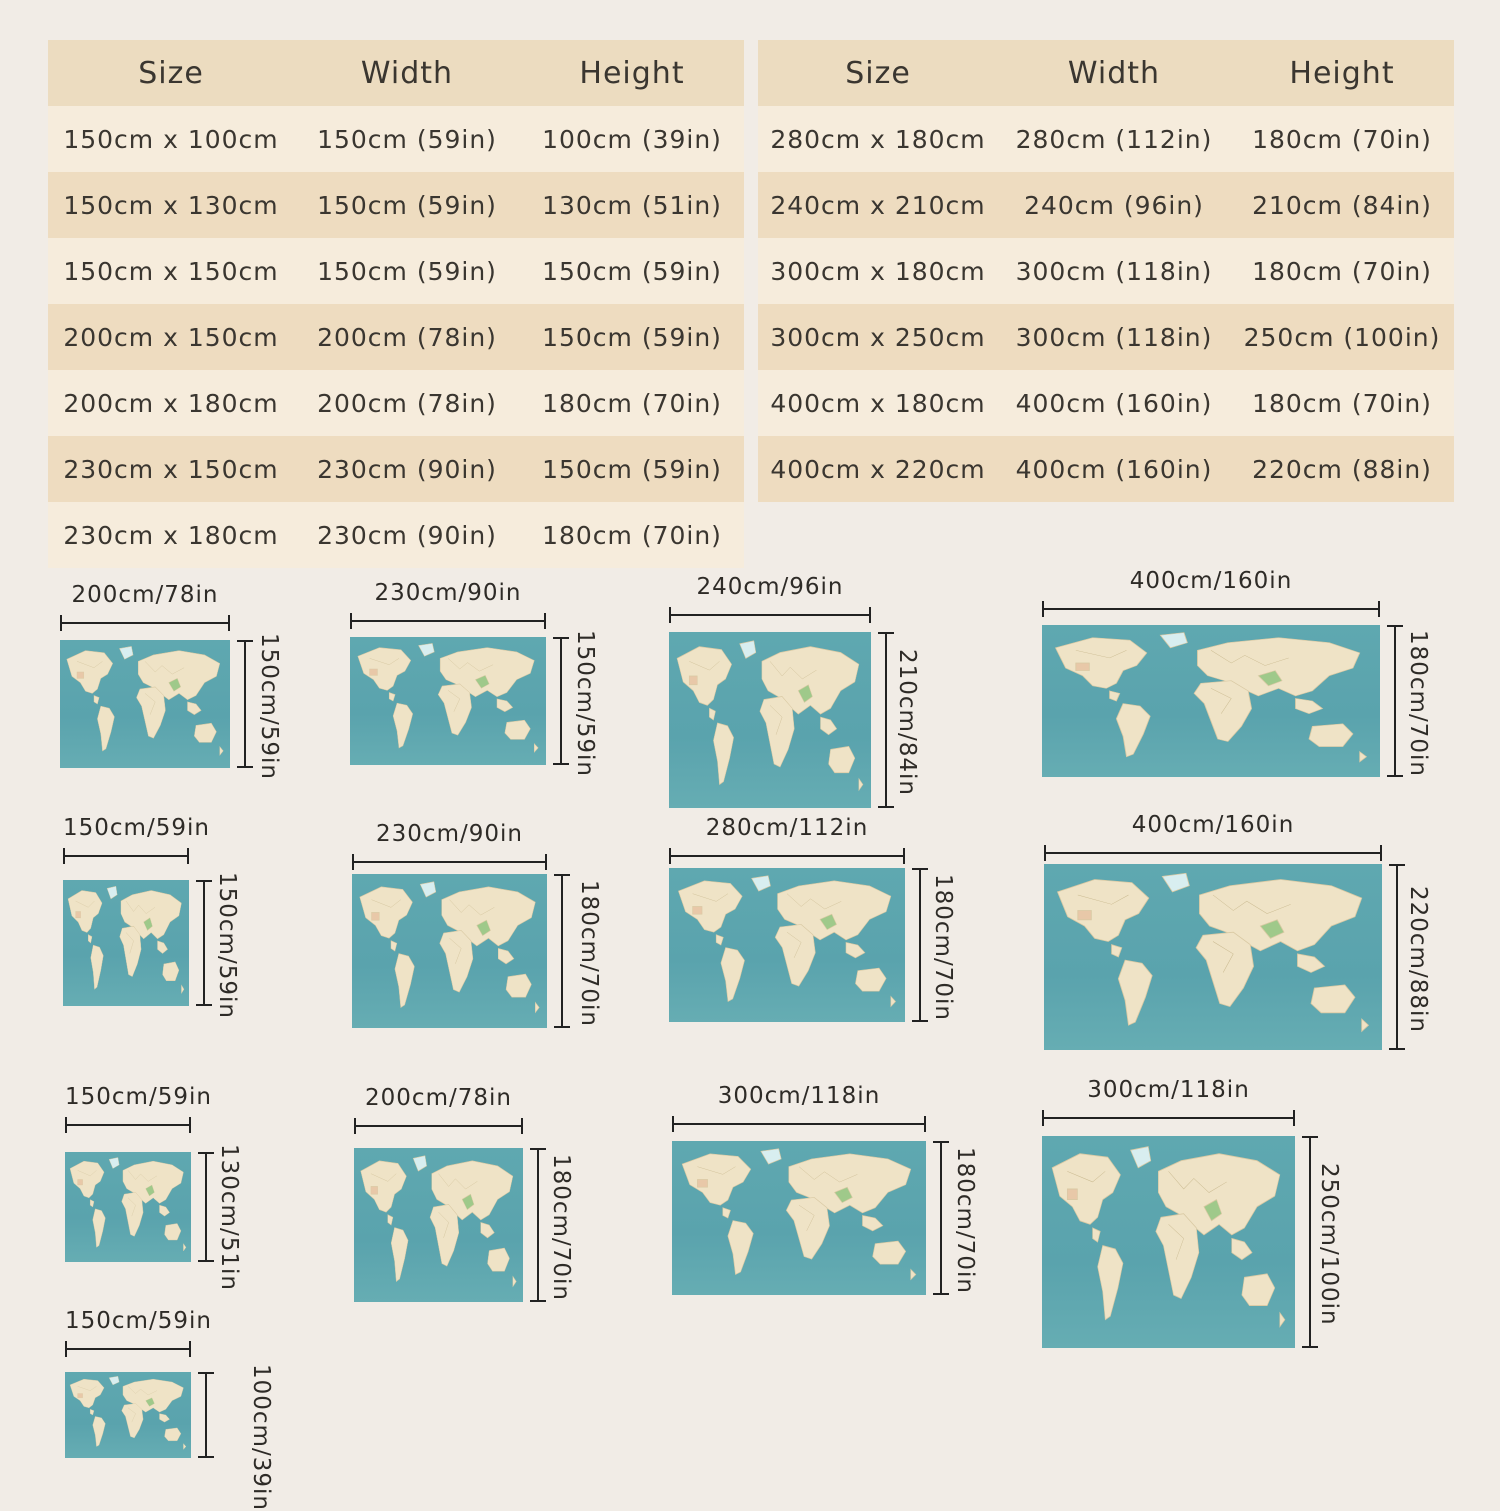 The width and height of the screenshot is (1500, 1511). I want to click on column-header-width: Width, so click(1114, 73).